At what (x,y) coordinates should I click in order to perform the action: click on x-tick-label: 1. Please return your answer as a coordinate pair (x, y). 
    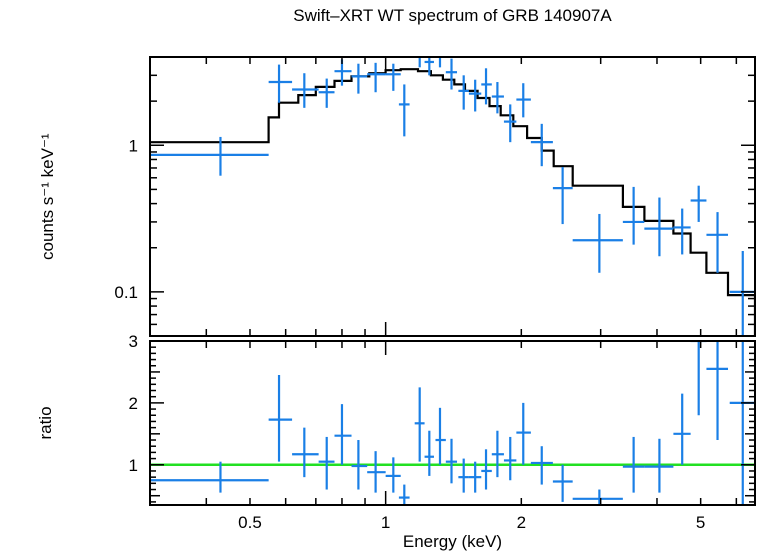
    Looking at the image, I should click on (385, 522).